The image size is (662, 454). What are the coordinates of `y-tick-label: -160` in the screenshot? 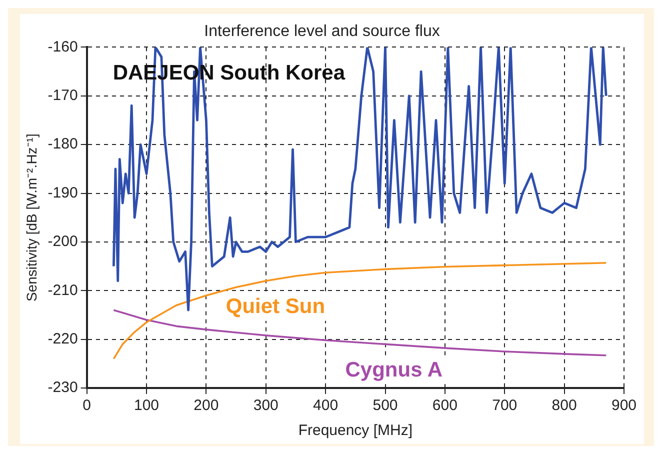 It's located at (63, 47).